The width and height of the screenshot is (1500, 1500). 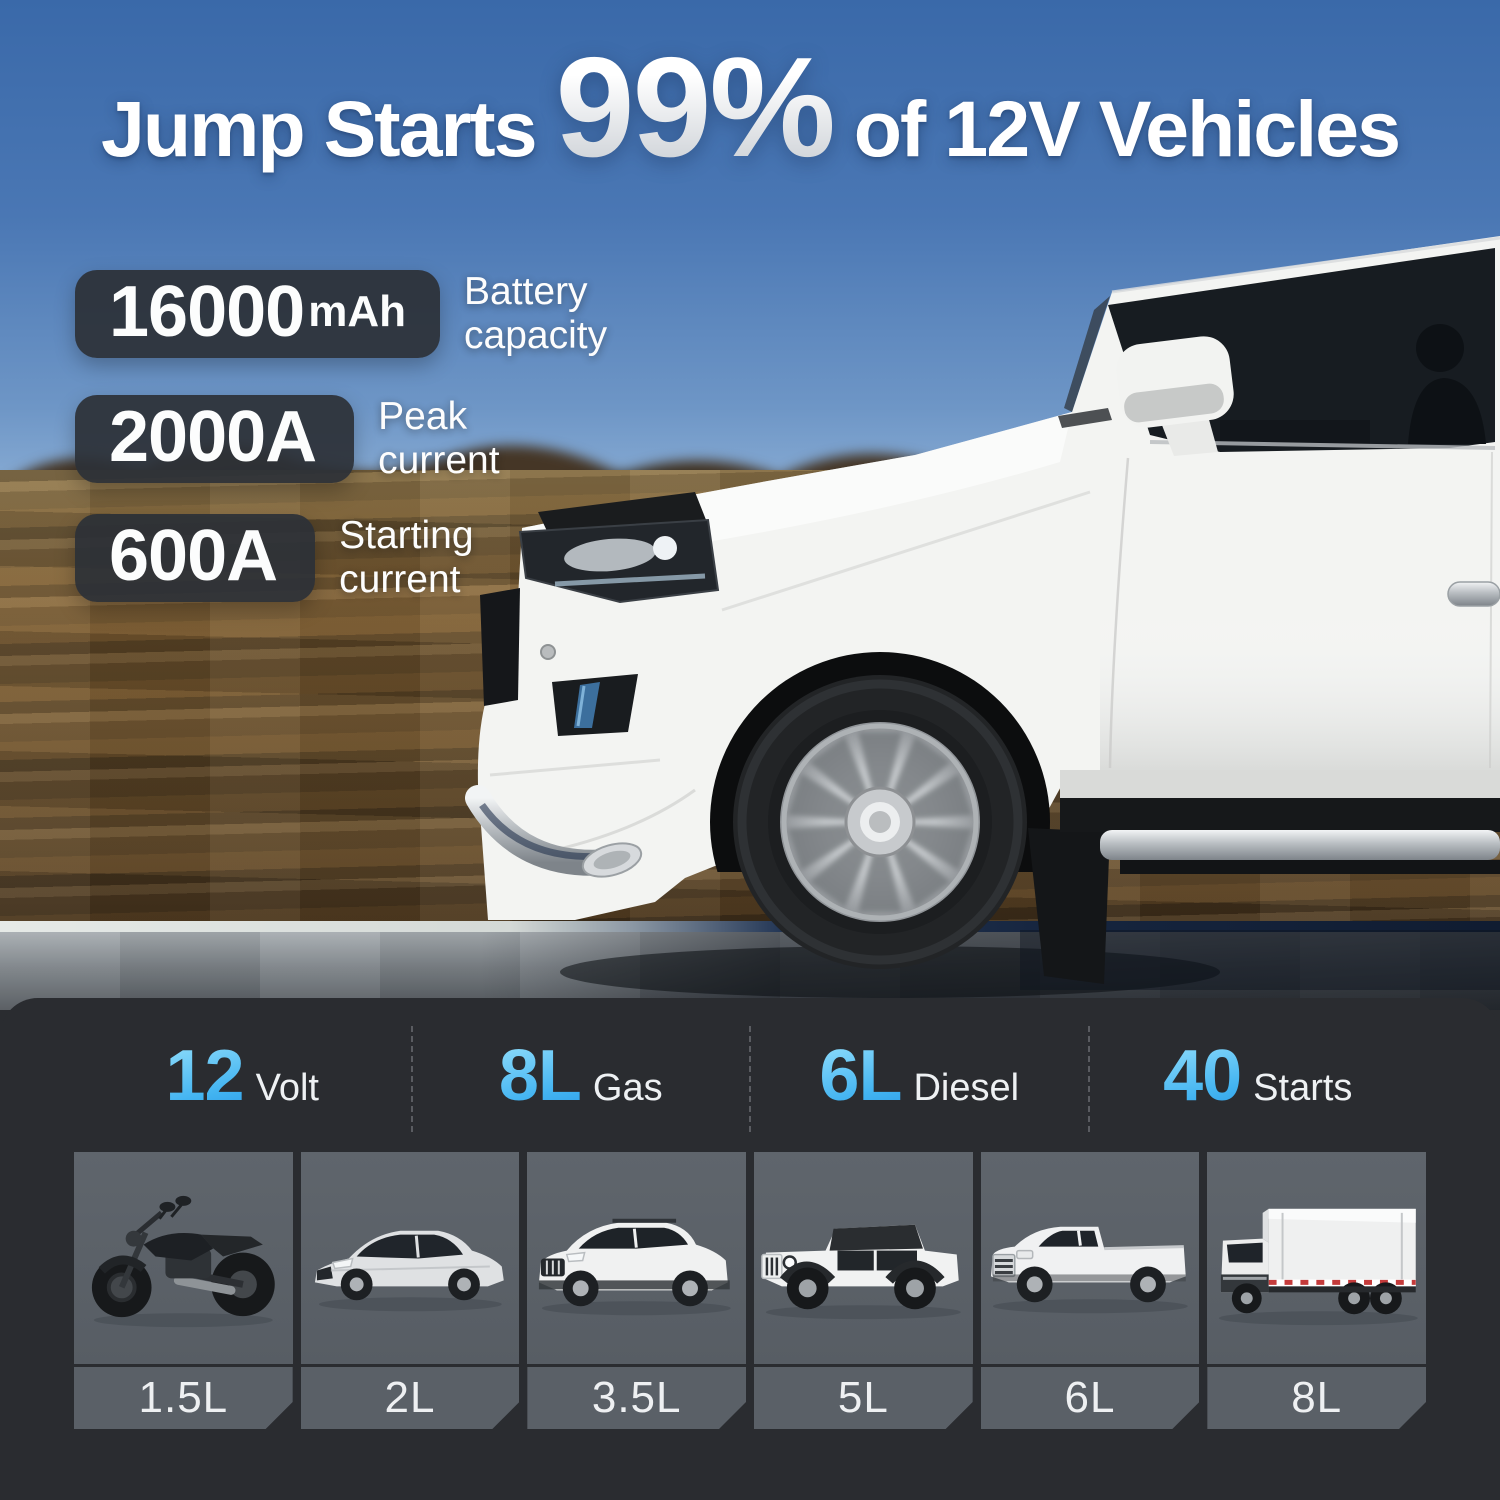 I want to click on headline-highlight: 99%, so click(x=696, y=108).